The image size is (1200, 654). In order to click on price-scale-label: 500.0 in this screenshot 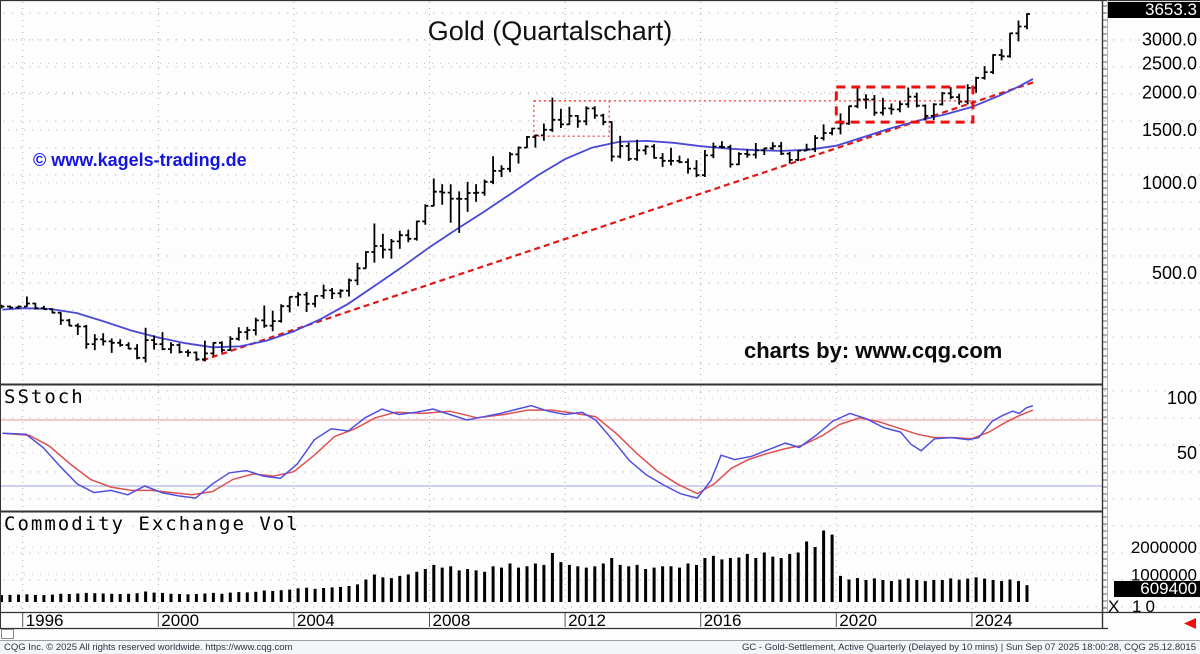, I will do `click(1174, 273)`.